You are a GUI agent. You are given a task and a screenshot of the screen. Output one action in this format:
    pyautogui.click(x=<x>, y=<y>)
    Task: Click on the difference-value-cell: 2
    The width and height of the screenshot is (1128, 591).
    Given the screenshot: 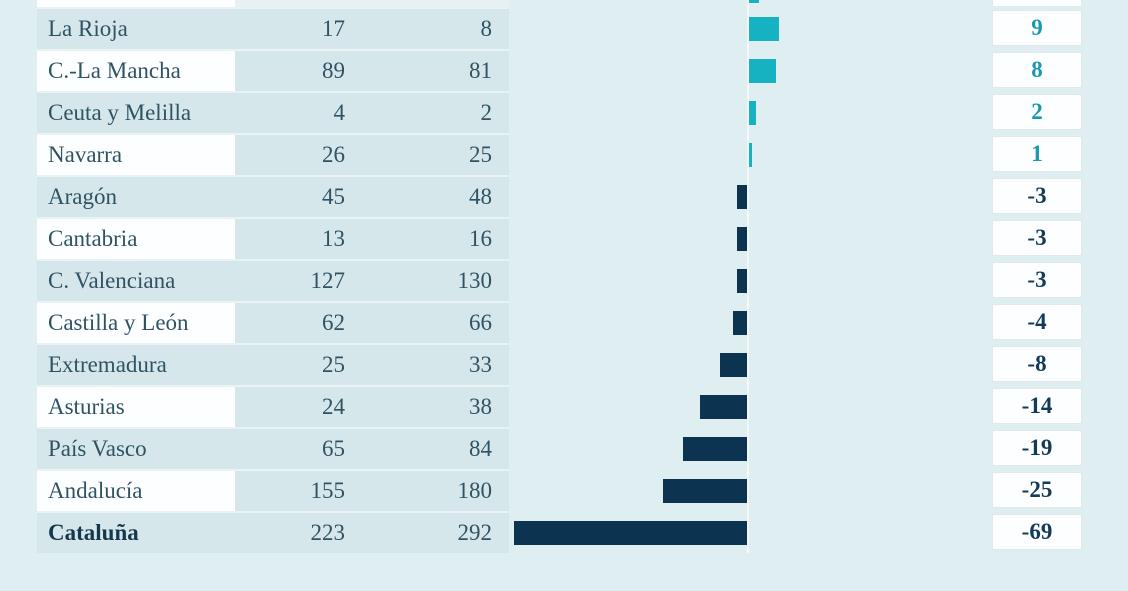 What is the action you would take?
    pyautogui.click(x=1037, y=112)
    